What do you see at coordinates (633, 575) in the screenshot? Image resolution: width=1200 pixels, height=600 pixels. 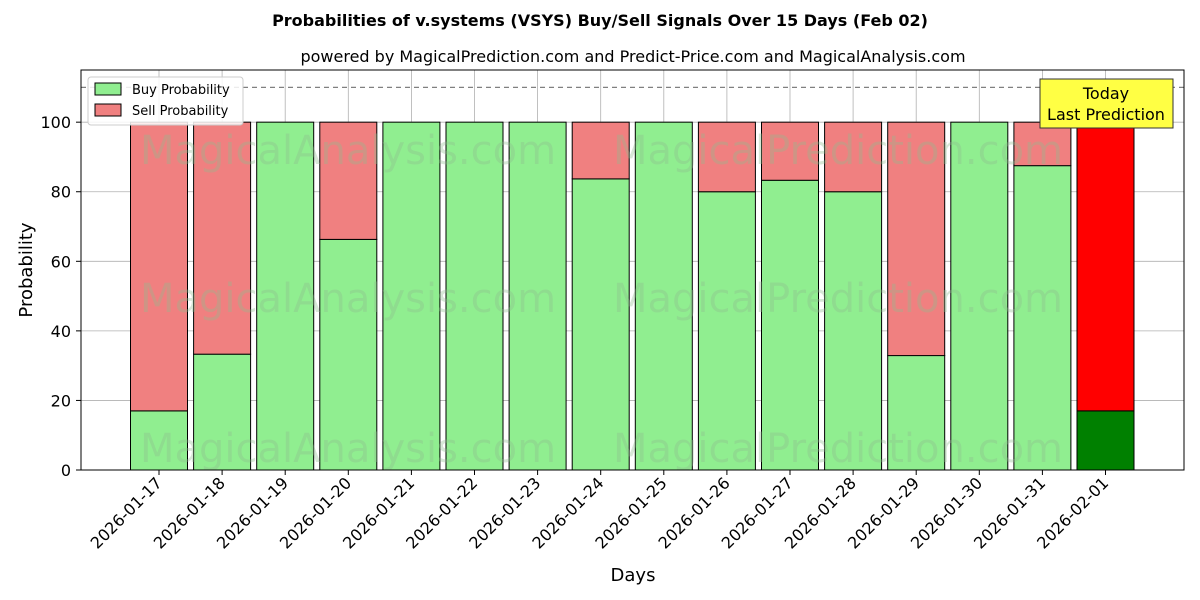 I see `x-axis-label: Days` at bounding box center [633, 575].